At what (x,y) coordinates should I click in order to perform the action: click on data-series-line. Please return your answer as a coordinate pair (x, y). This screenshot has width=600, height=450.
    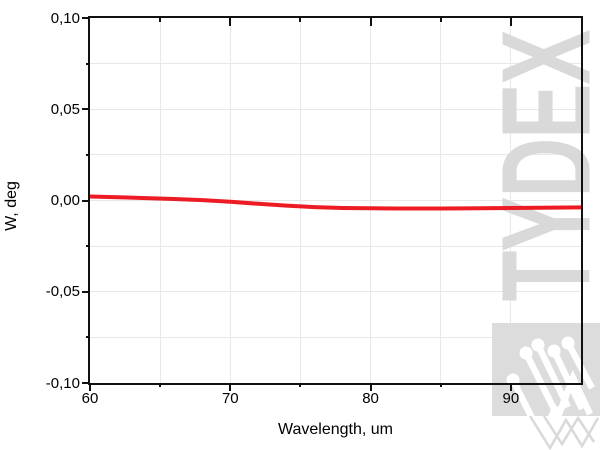
    Looking at the image, I should click on (335, 202).